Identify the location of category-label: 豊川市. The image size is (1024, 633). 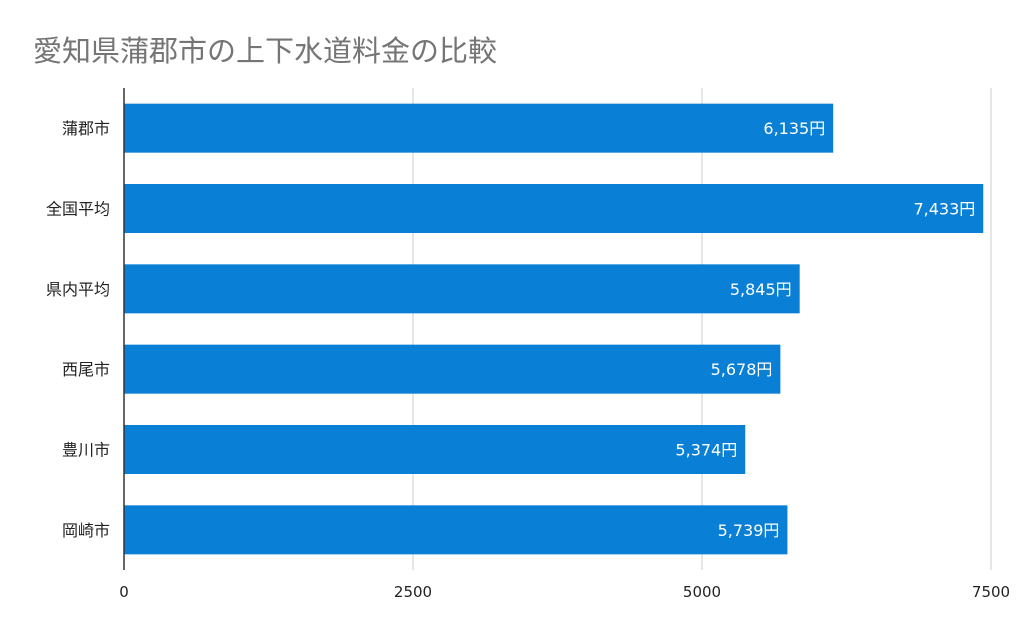
(86, 450).